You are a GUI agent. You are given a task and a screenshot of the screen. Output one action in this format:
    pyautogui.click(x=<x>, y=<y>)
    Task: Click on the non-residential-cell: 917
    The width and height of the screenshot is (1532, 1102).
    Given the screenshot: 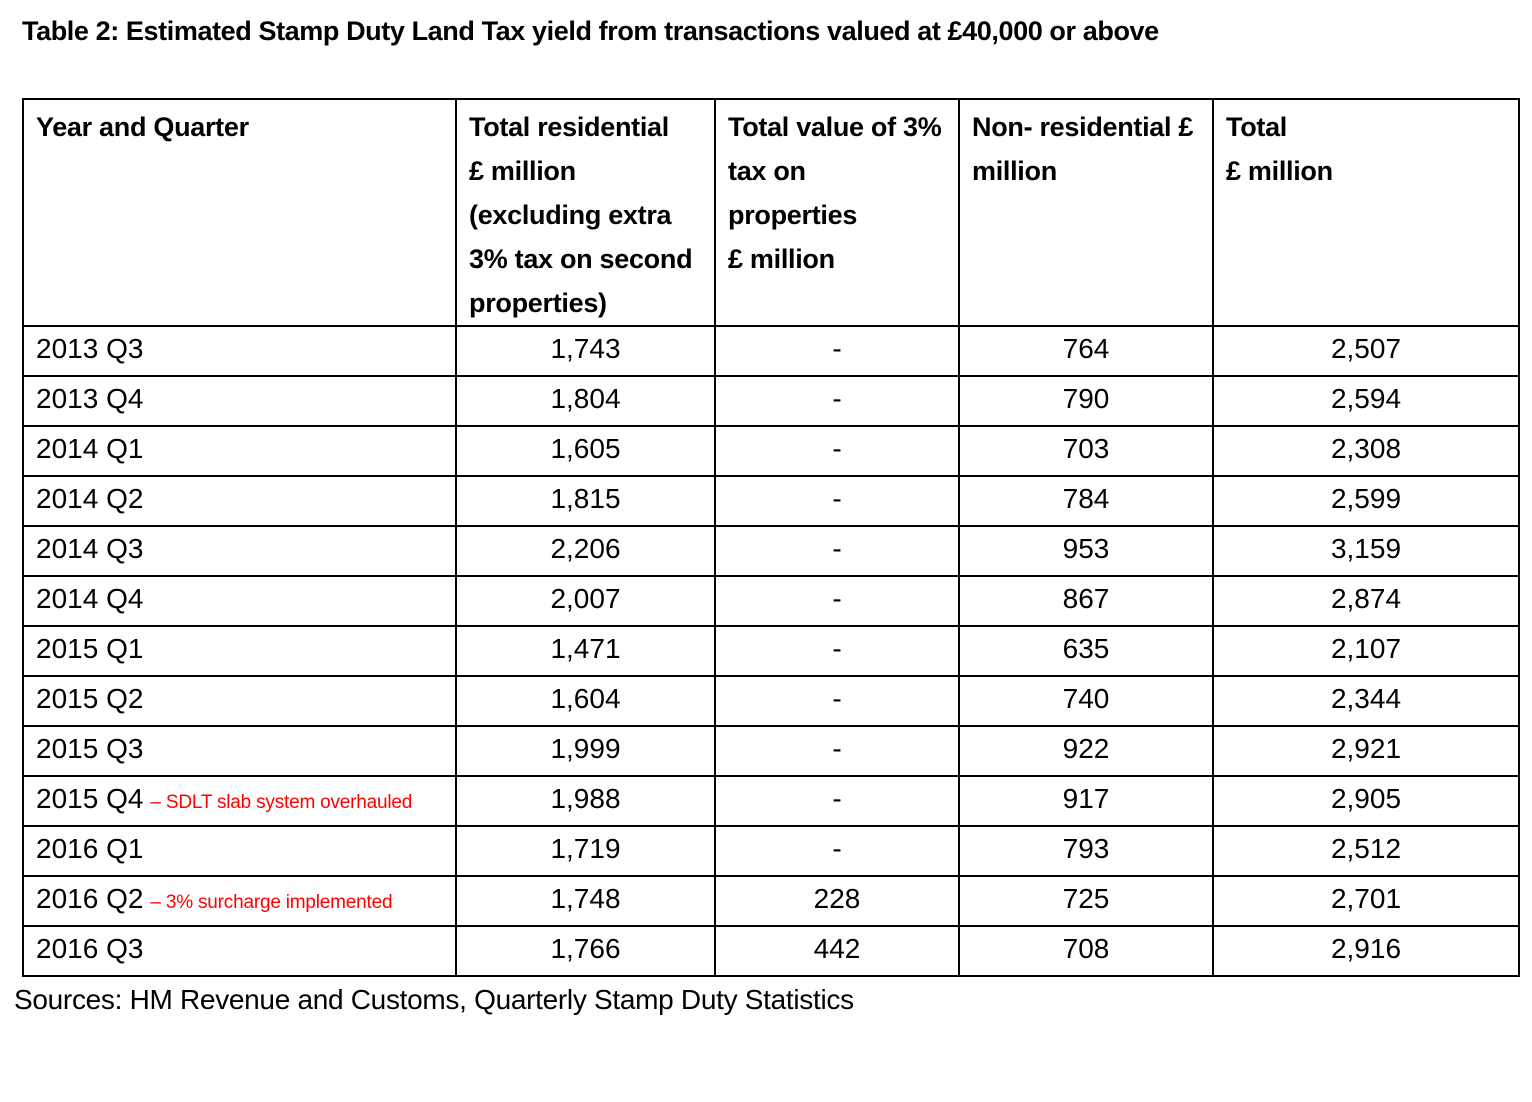 What is the action you would take?
    pyautogui.click(x=1086, y=801)
    